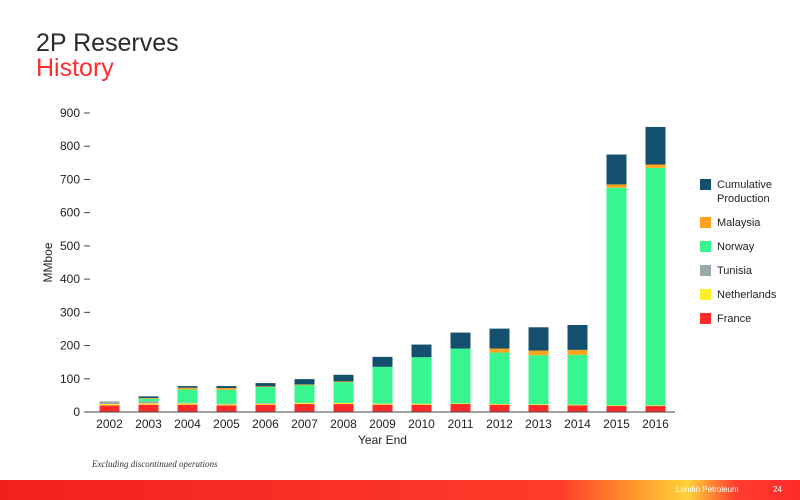 This screenshot has height=500, width=800. Describe the element at coordinates (226, 424) in the screenshot. I see `x-tick-label: 2005` at that location.